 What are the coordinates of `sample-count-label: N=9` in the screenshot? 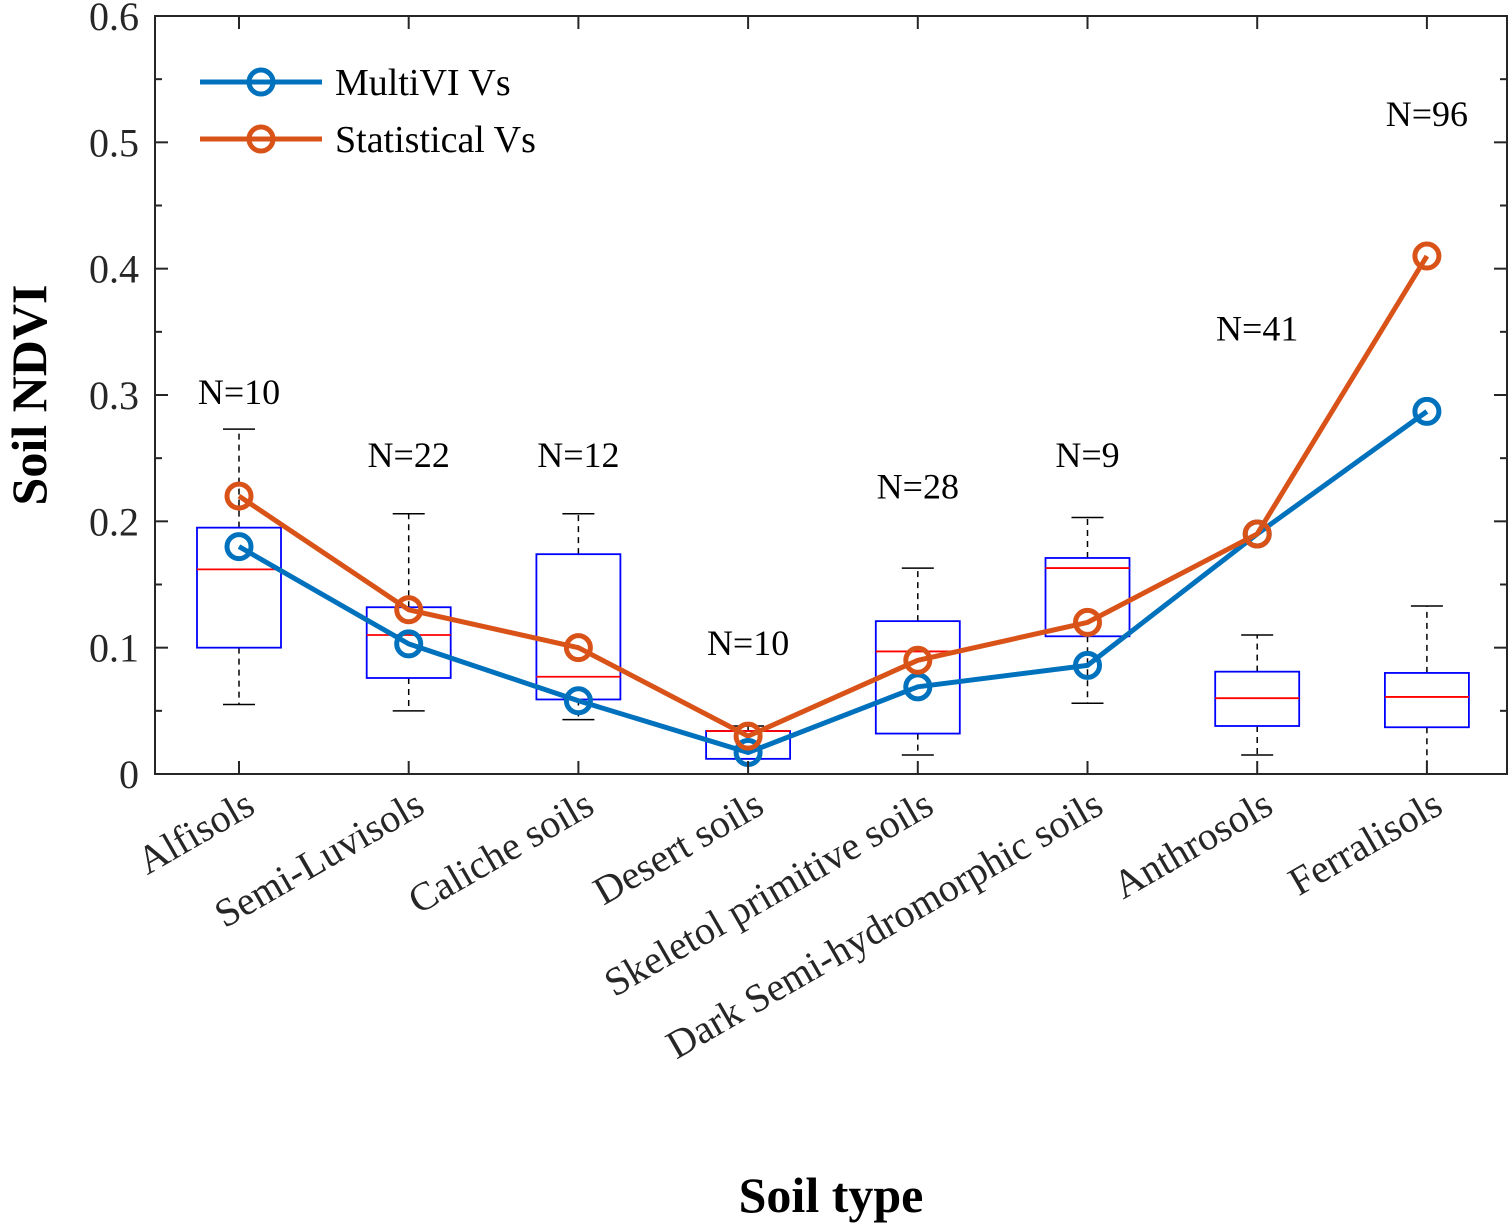 It's located at (1087, 455).